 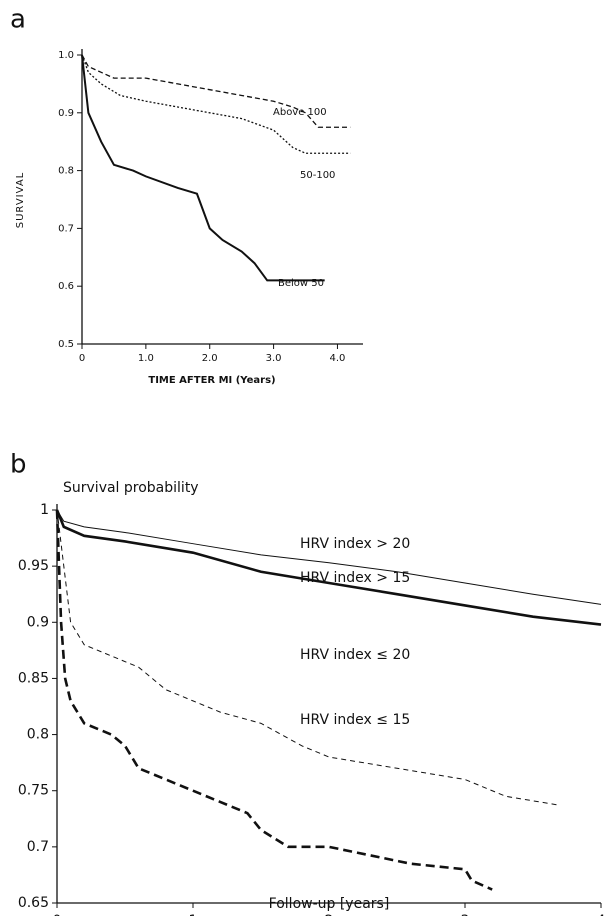 What do you see at coordinates (66, 286) in the screenshot?
I see `y-tick-label: 0.6` at bounding box center [66, 286].